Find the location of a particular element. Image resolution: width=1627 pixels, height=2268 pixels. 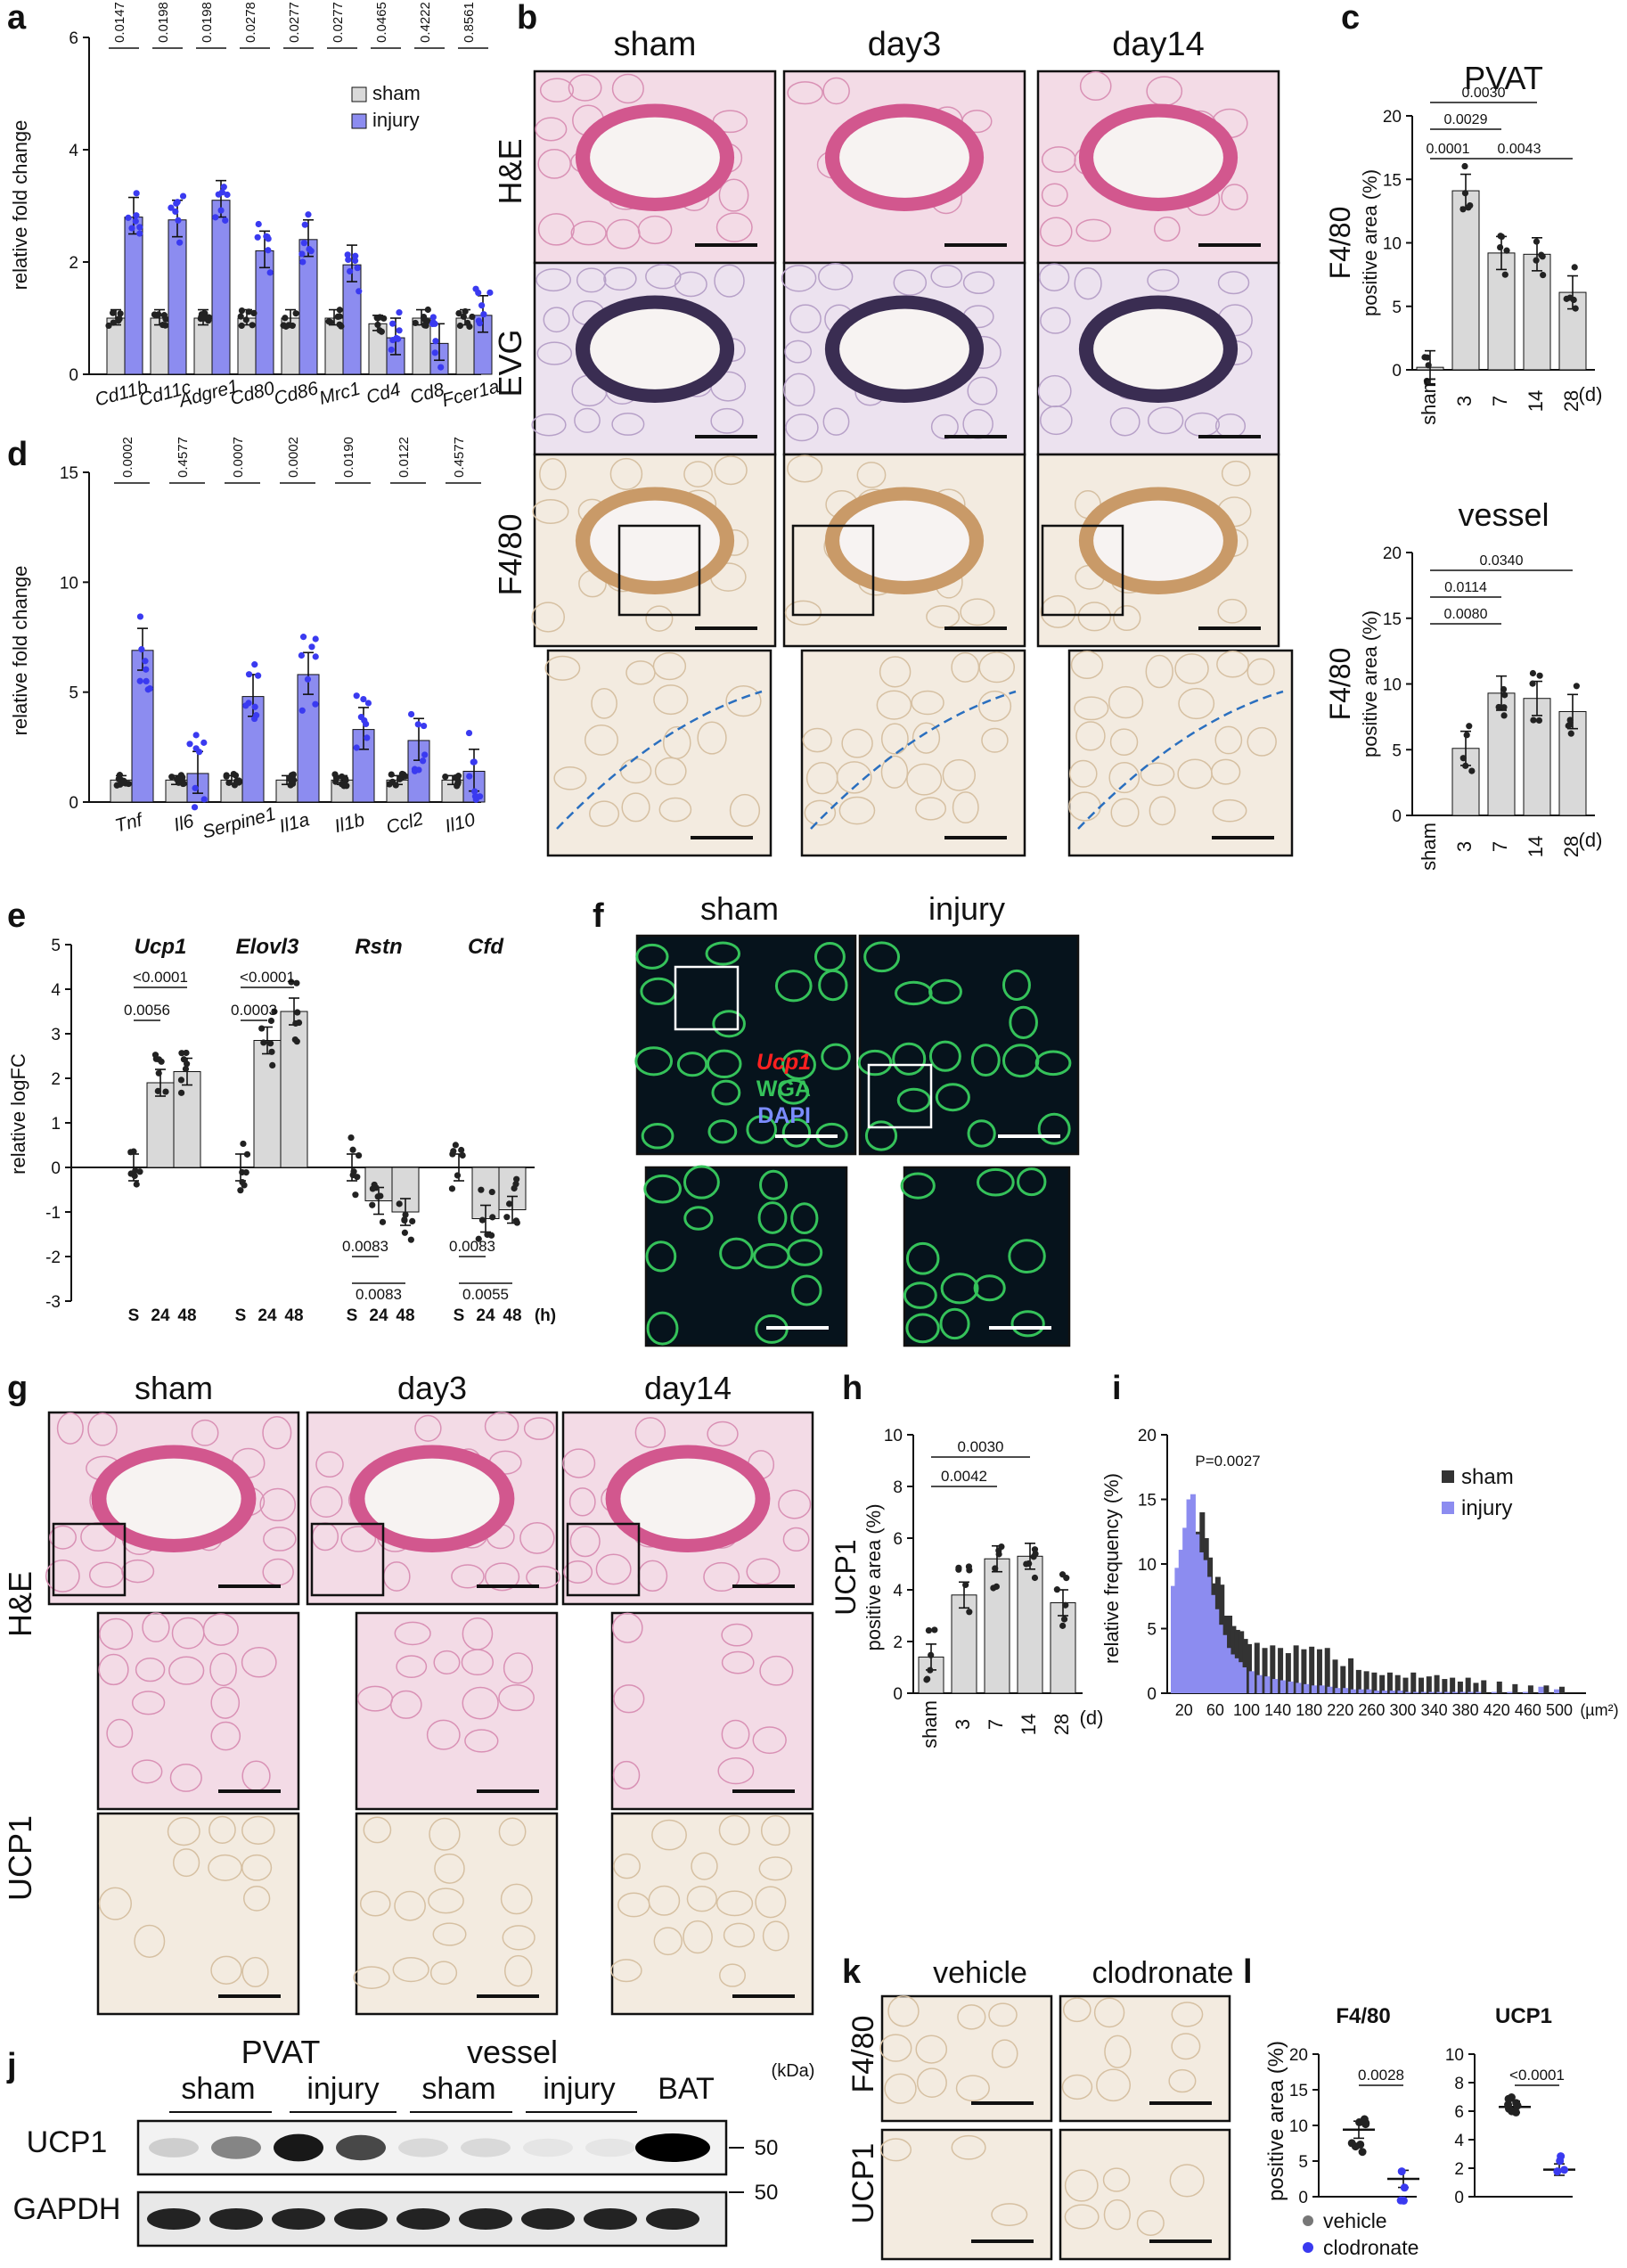

panel-c-pvat-y-tick-label: 10 is located at coordinates (1392, 245).